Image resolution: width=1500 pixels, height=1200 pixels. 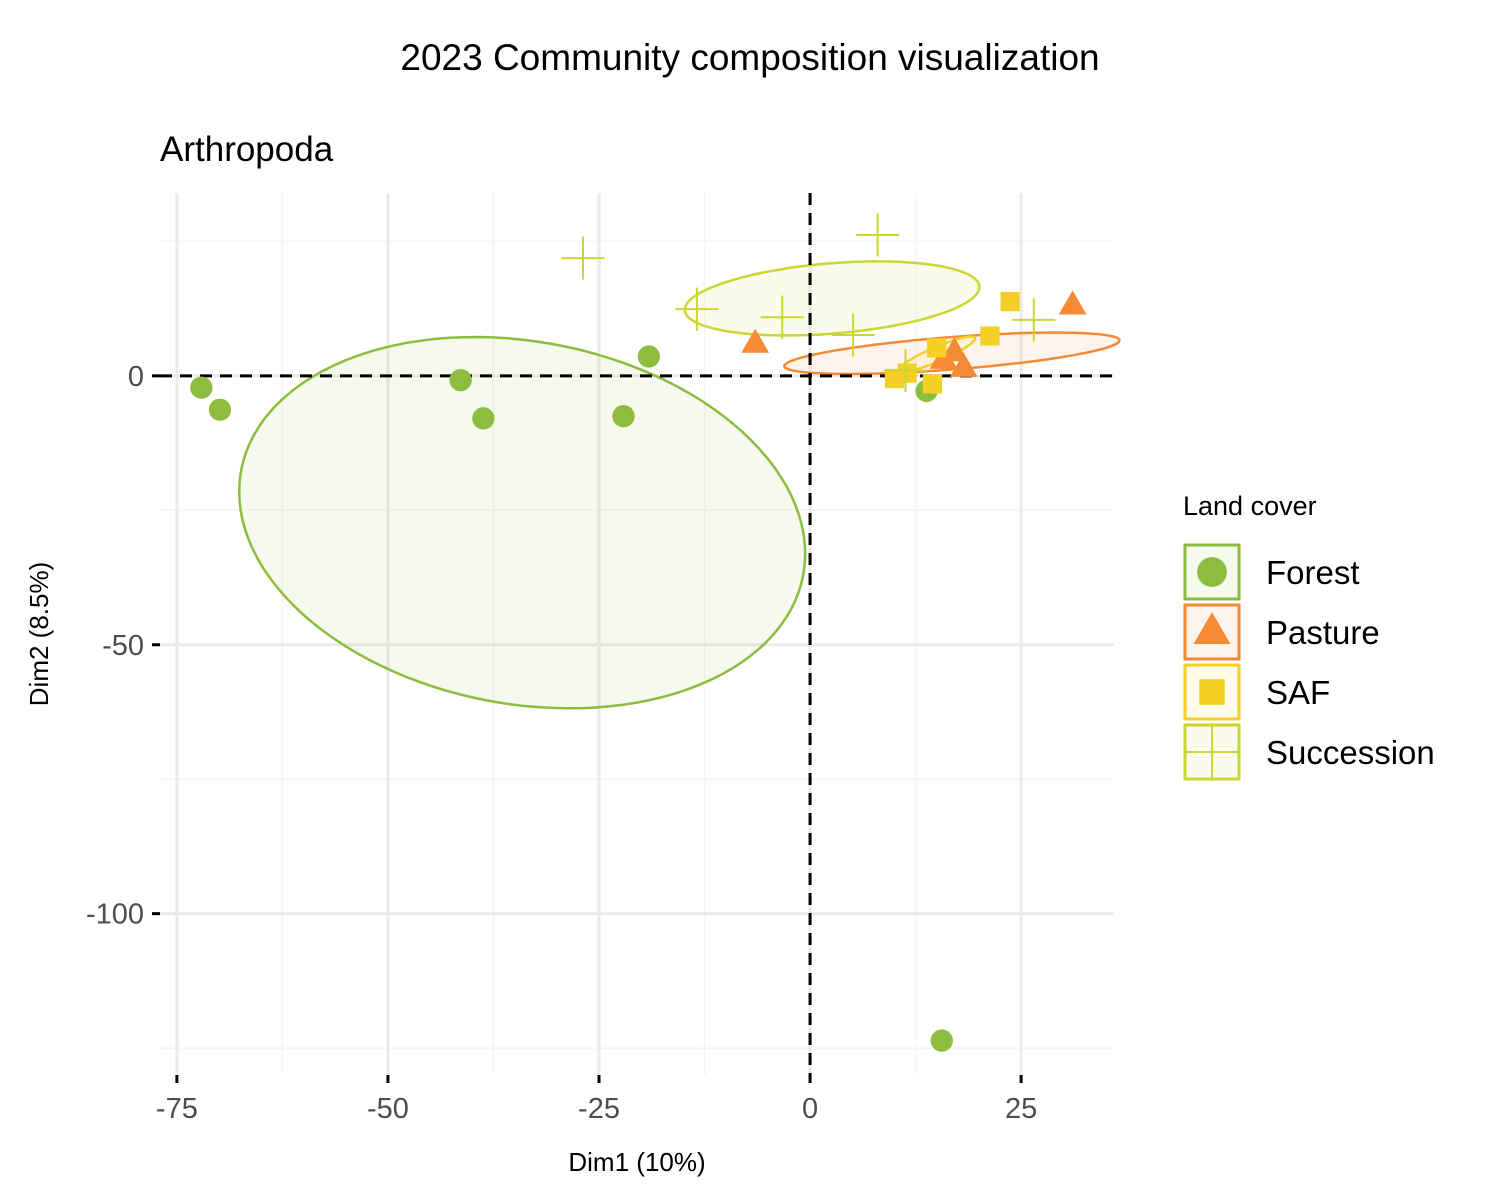 What do you see at coordinates (136, 377) in the screenshot?
I see `y-tick-label: 0` at bounding box center [136, 377].